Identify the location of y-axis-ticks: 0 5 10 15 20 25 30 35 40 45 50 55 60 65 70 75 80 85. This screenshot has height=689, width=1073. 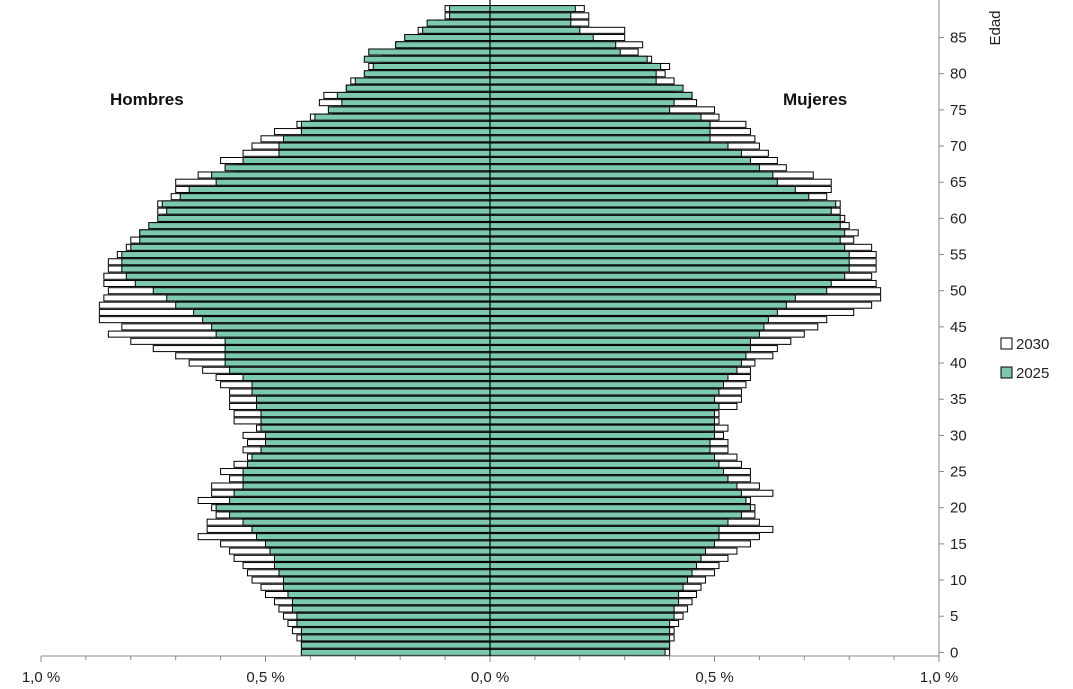
(953, 345).